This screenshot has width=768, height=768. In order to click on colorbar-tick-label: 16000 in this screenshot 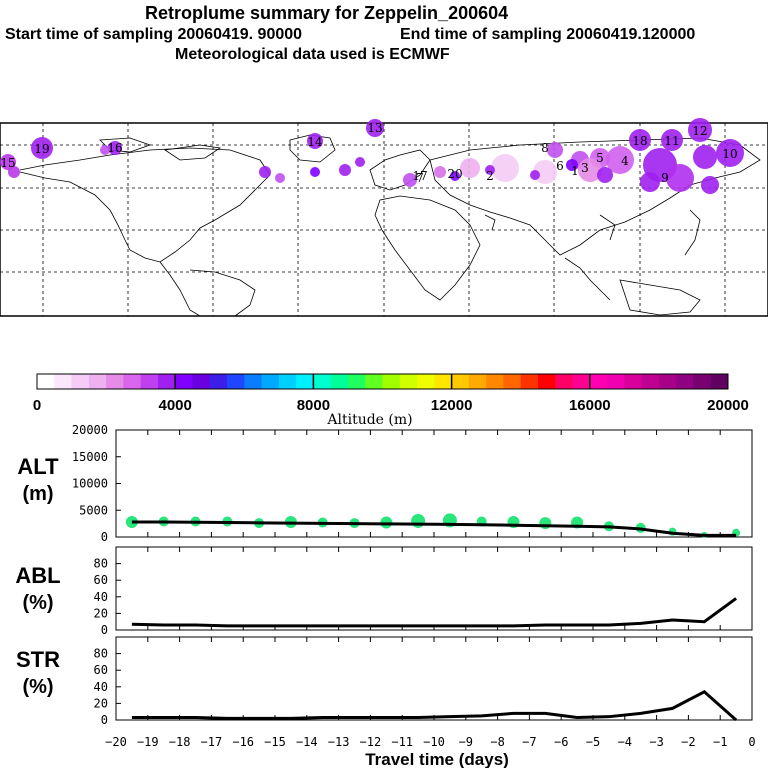, I will do `click(590, 405)`.